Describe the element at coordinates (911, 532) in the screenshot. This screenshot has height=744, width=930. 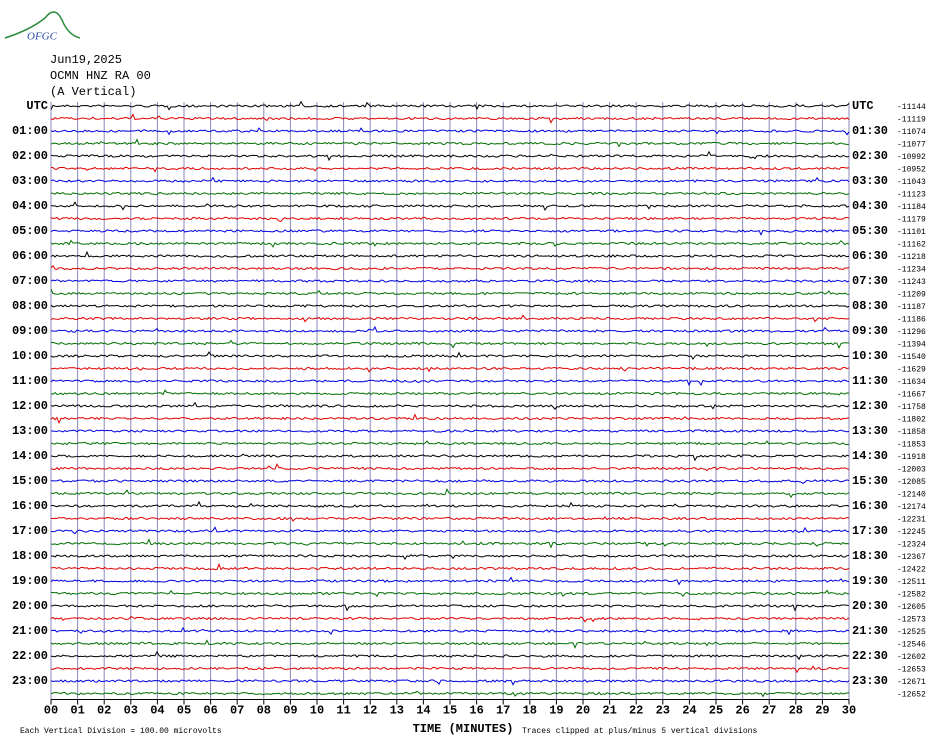
I see `row-offset: -12245` at that location.